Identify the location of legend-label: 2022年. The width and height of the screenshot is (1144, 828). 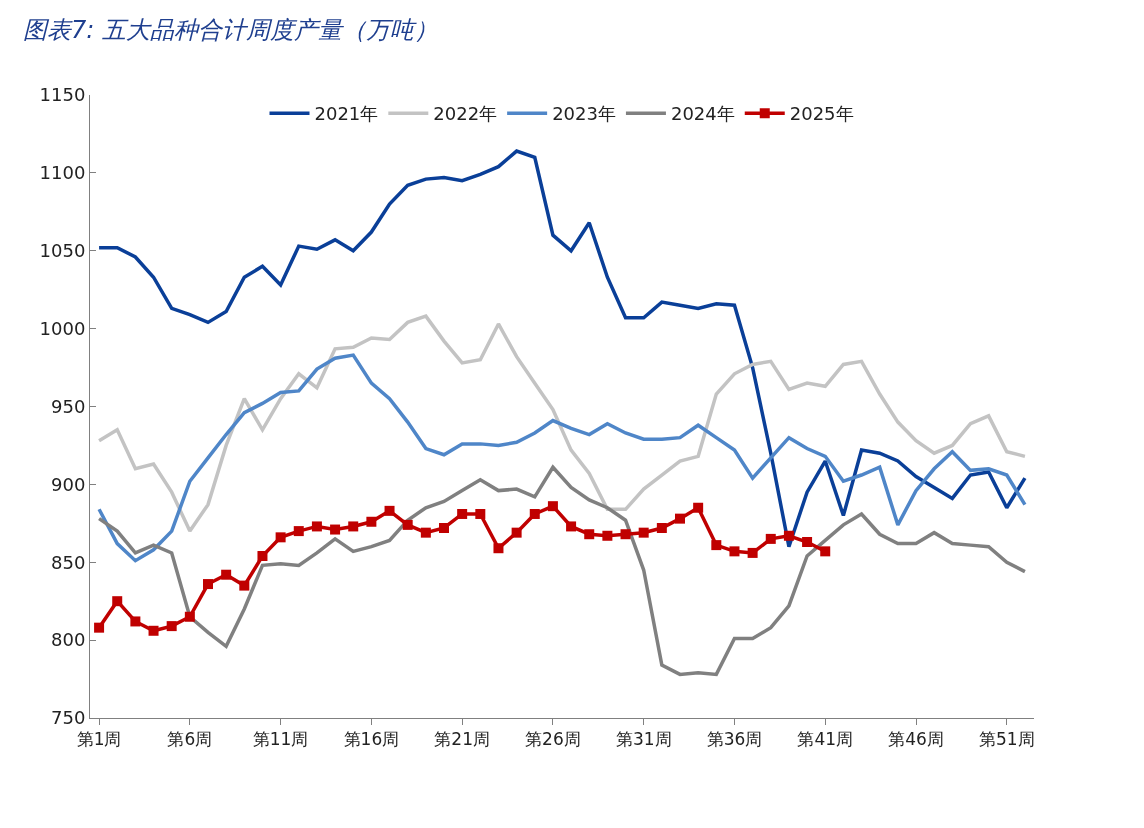
(465, 114).